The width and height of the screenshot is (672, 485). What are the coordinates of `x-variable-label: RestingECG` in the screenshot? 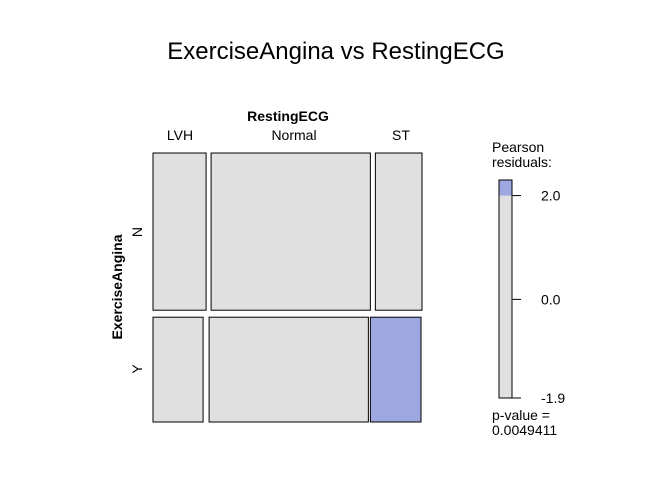 It's located at (288, 116).